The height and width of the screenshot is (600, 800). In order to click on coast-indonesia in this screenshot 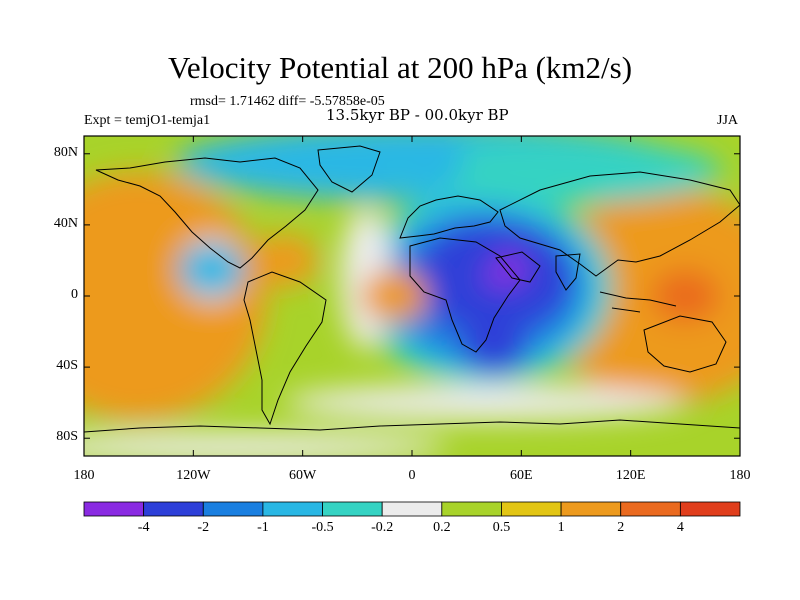, I will do `click(638, 302)`.